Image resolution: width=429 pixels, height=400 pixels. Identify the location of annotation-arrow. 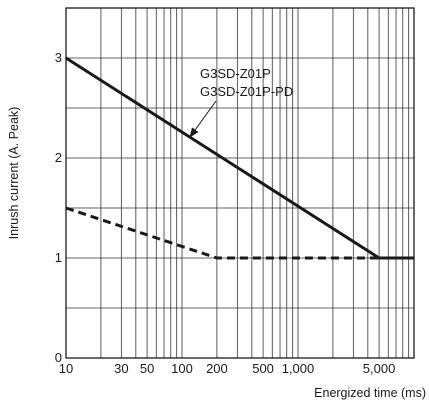
(203, 119).